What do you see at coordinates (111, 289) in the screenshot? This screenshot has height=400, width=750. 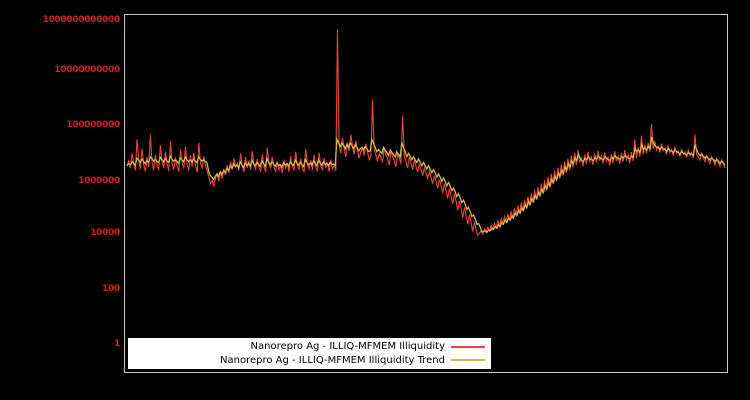 I see `y-tick-label: 100` at bounding box center [111, 289].